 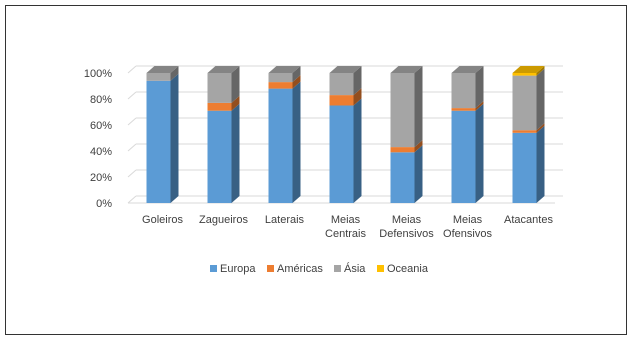 I want to click on x-tick-label-line: Defensivos, so click(x=406, y=234).